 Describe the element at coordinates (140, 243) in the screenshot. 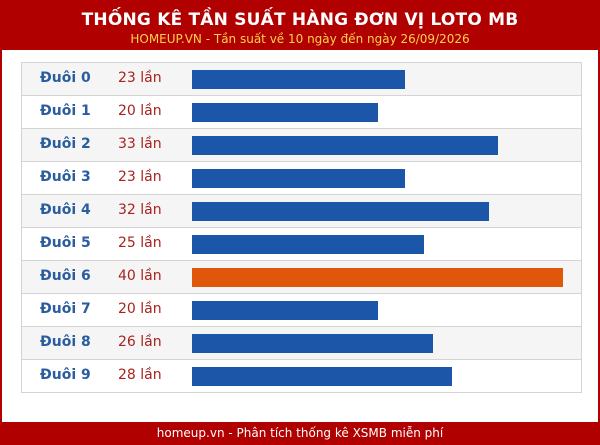

I see `value-label: 25 lần` at that location.